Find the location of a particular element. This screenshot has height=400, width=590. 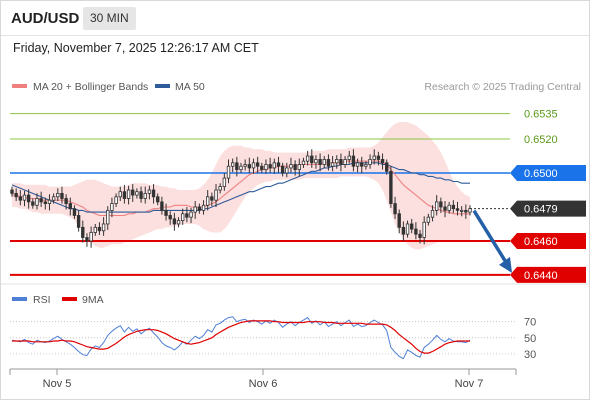

ma50-legend-label: MA 50 is located at coordinates (190, 87).